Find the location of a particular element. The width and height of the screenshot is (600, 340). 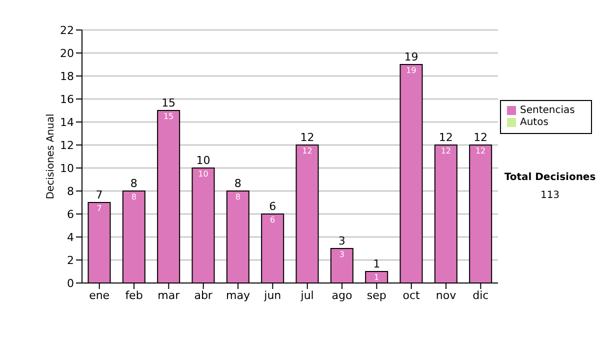

total-label: 6 is located at coordinates (272, 206).